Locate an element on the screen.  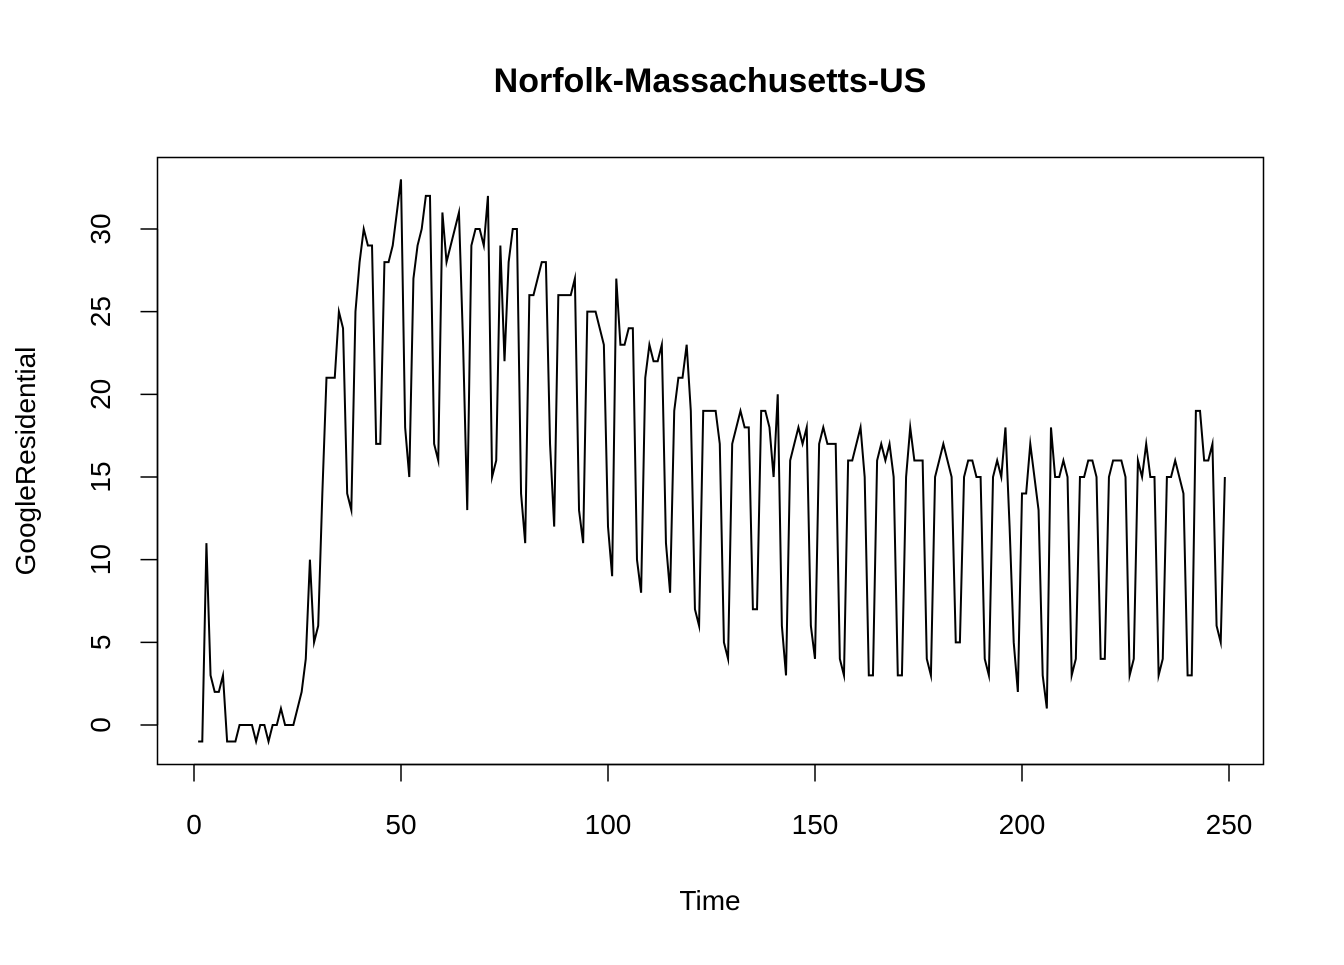
y-tick-label: 10 is located at coordinates (100, 559).